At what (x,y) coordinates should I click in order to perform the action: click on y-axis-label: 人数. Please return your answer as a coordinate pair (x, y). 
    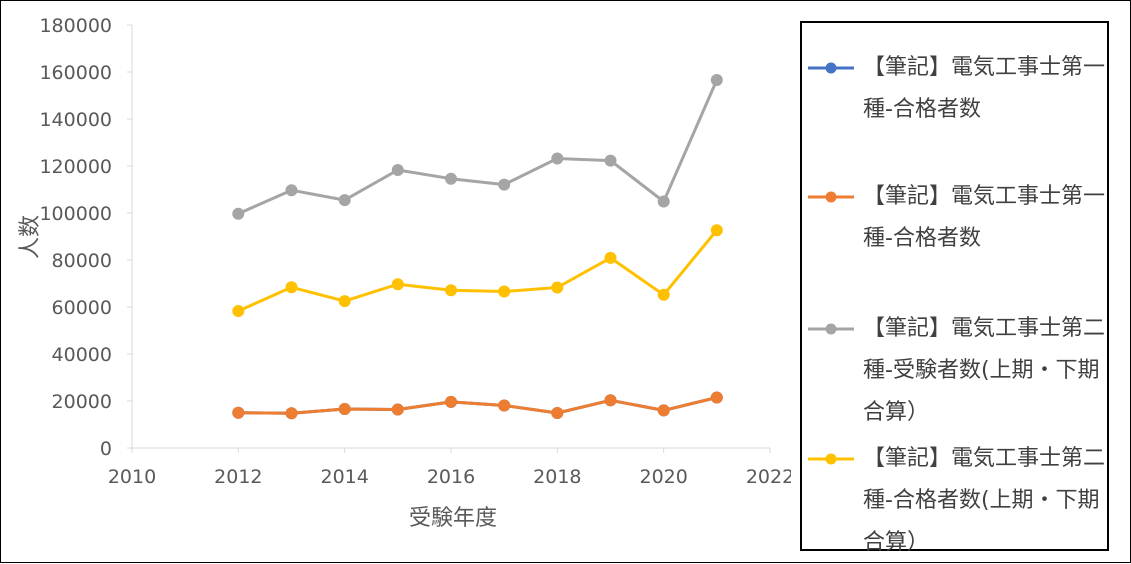
    Looking at the image, I should click on (30, 237).